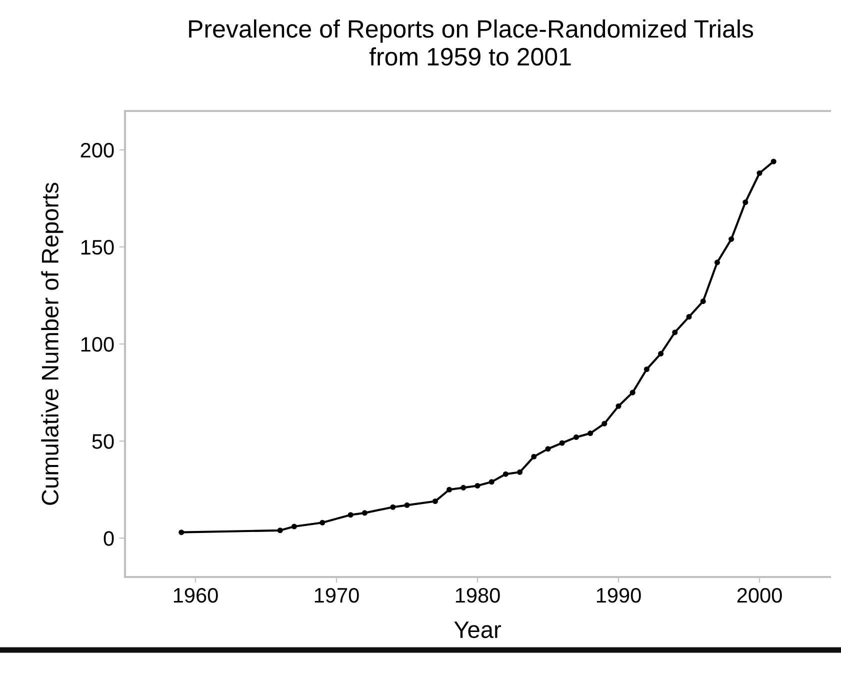 The height and width of the screenshot is (677, 841). Describe the element at coordinates (196, 595) in the screenshot. I see `x-tick-label: 1960` at that location.